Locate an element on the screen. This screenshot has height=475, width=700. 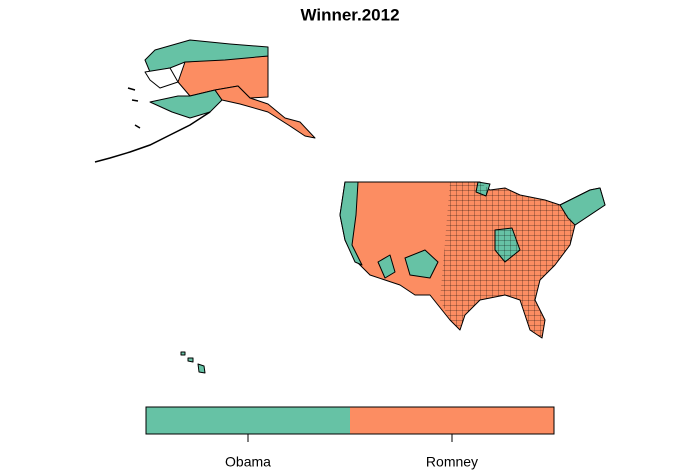
legend: Obama Romney is located at coordinates (350, 438).